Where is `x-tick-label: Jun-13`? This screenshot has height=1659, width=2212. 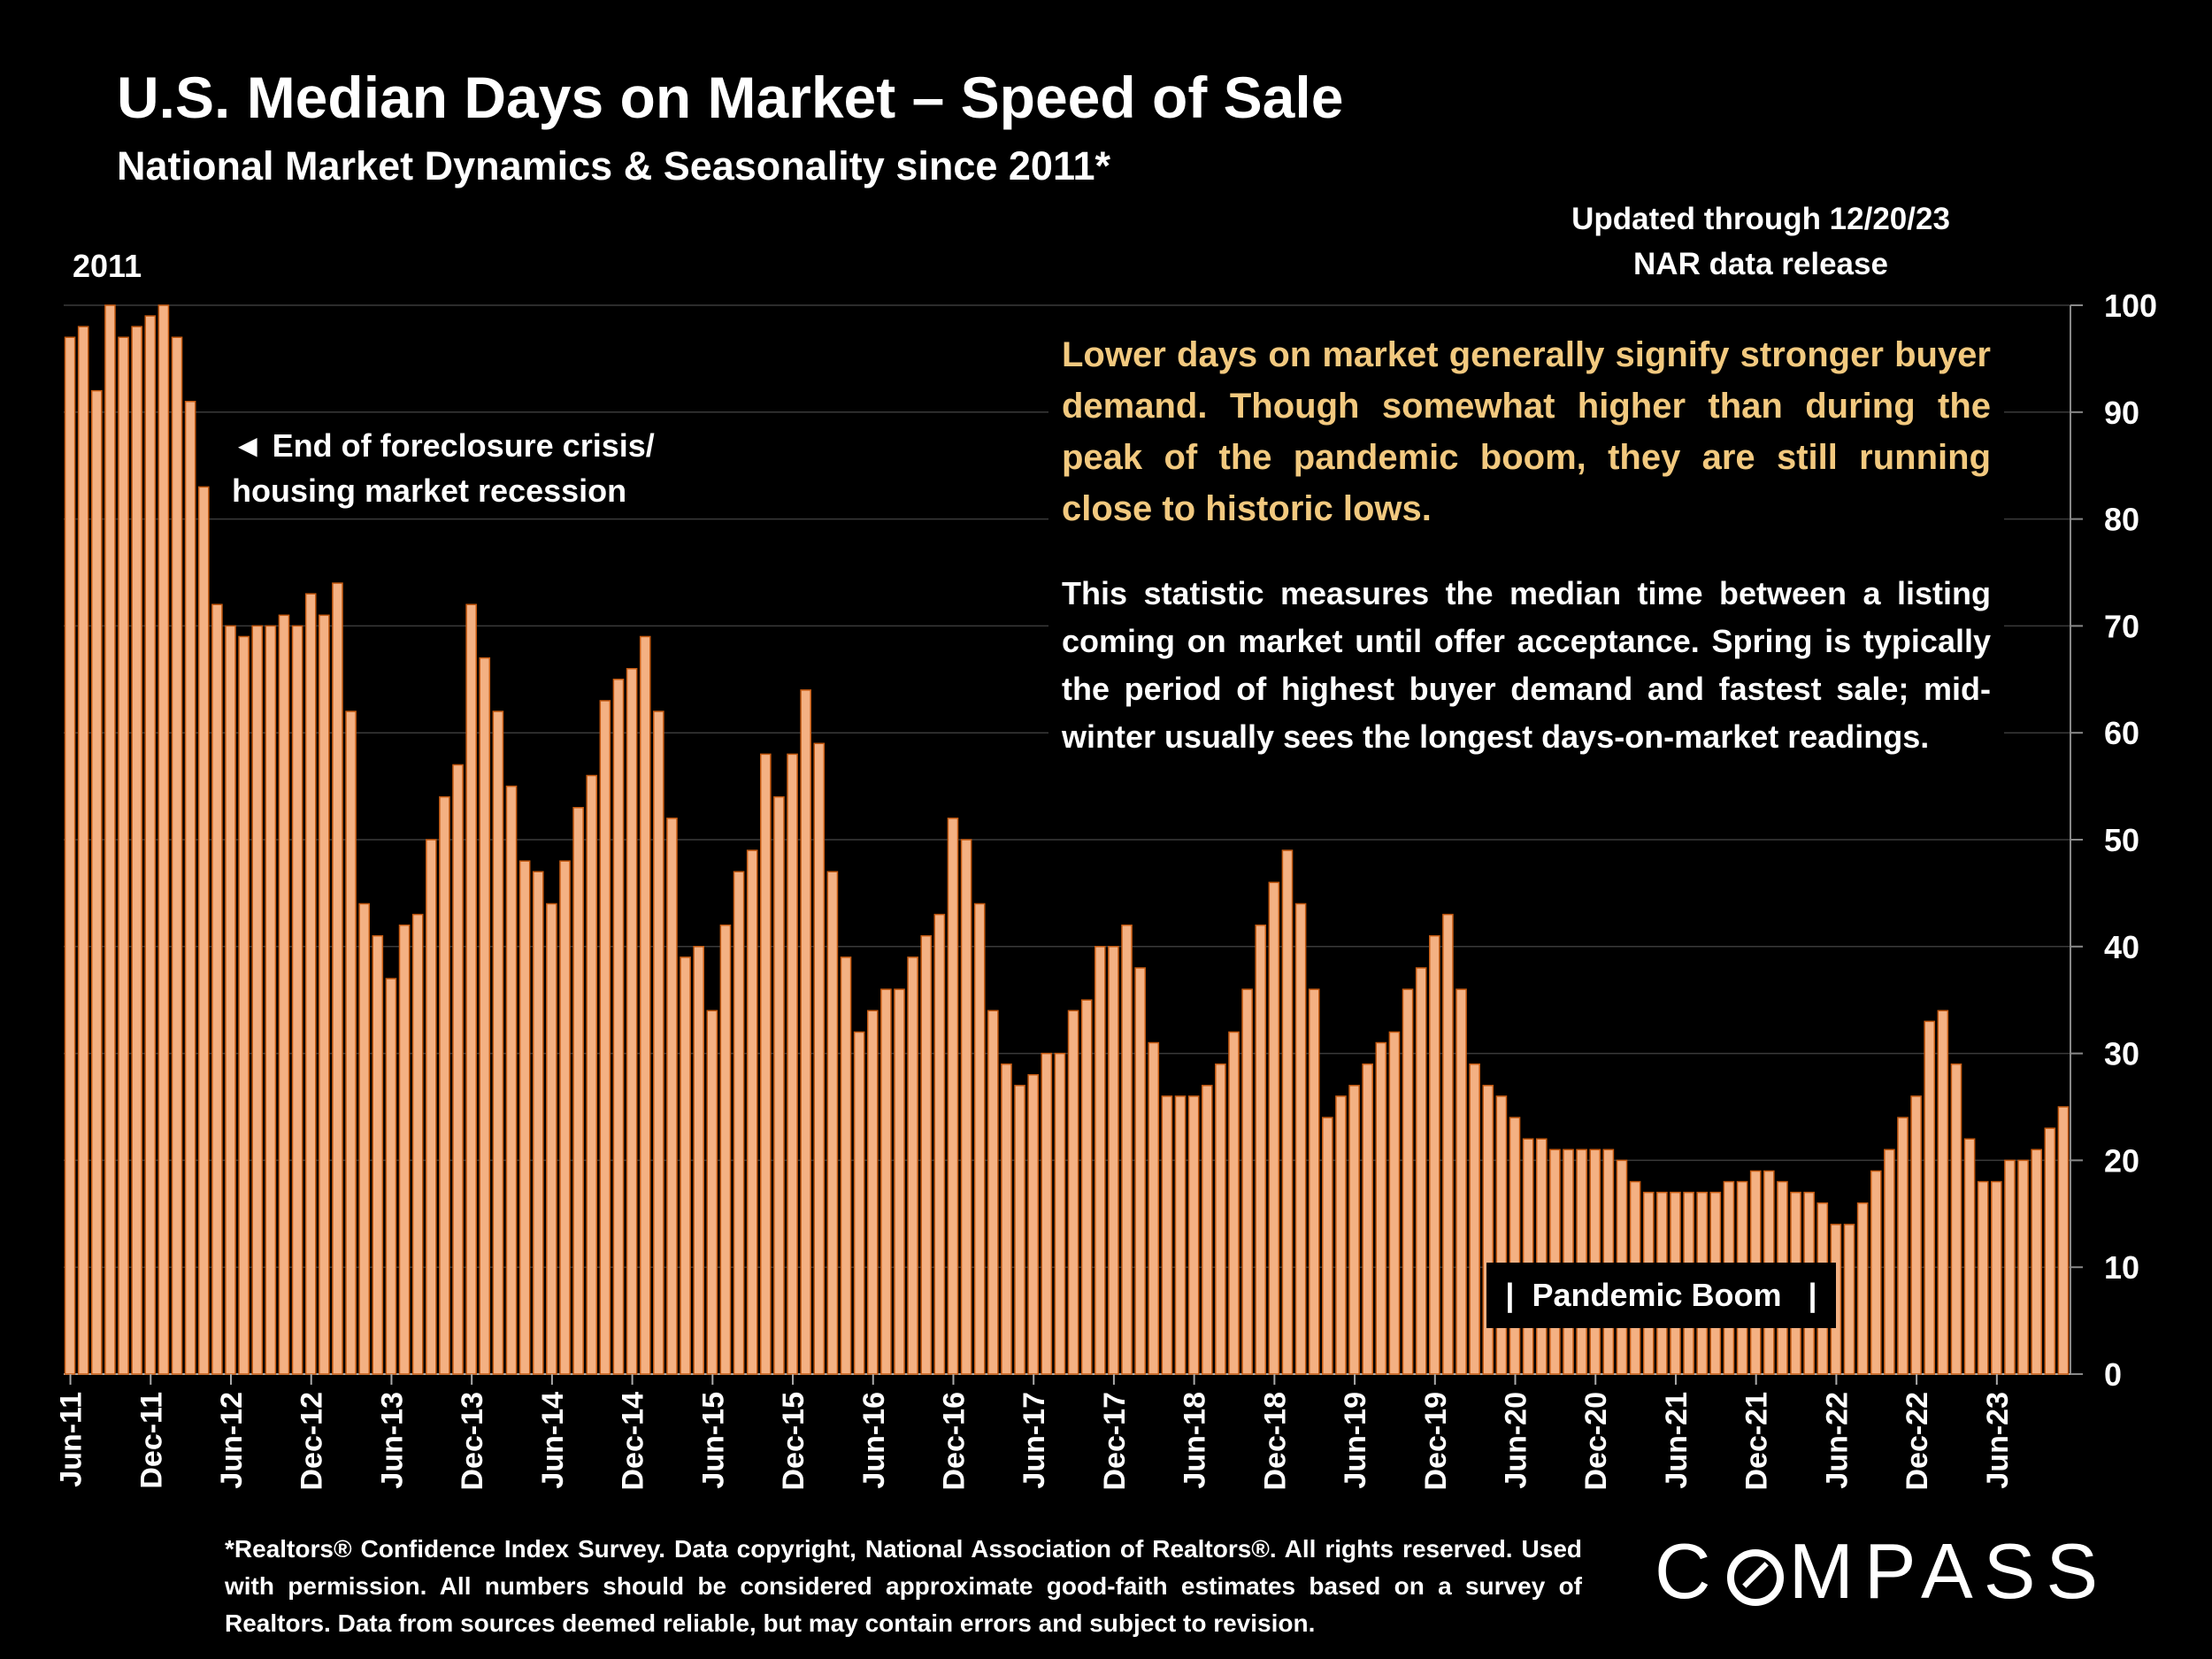 x-tick-label: Jun-13 is located at coordinates (392, 1441).